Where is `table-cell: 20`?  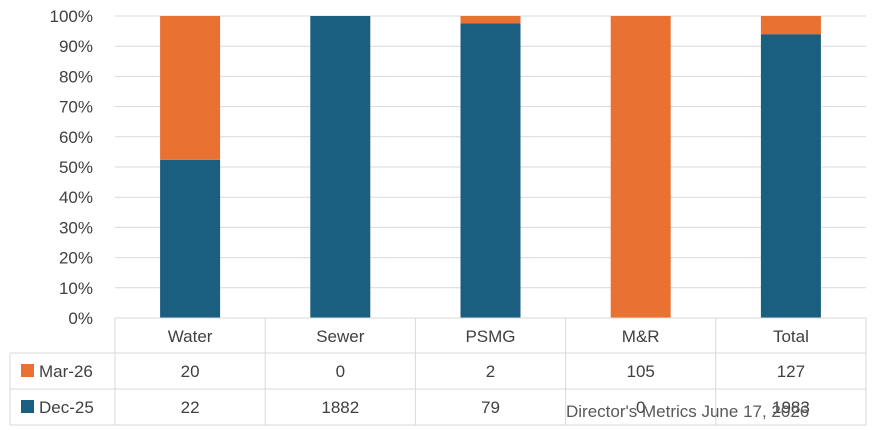
table-cell: 20 is located at coordinates (190, 371).